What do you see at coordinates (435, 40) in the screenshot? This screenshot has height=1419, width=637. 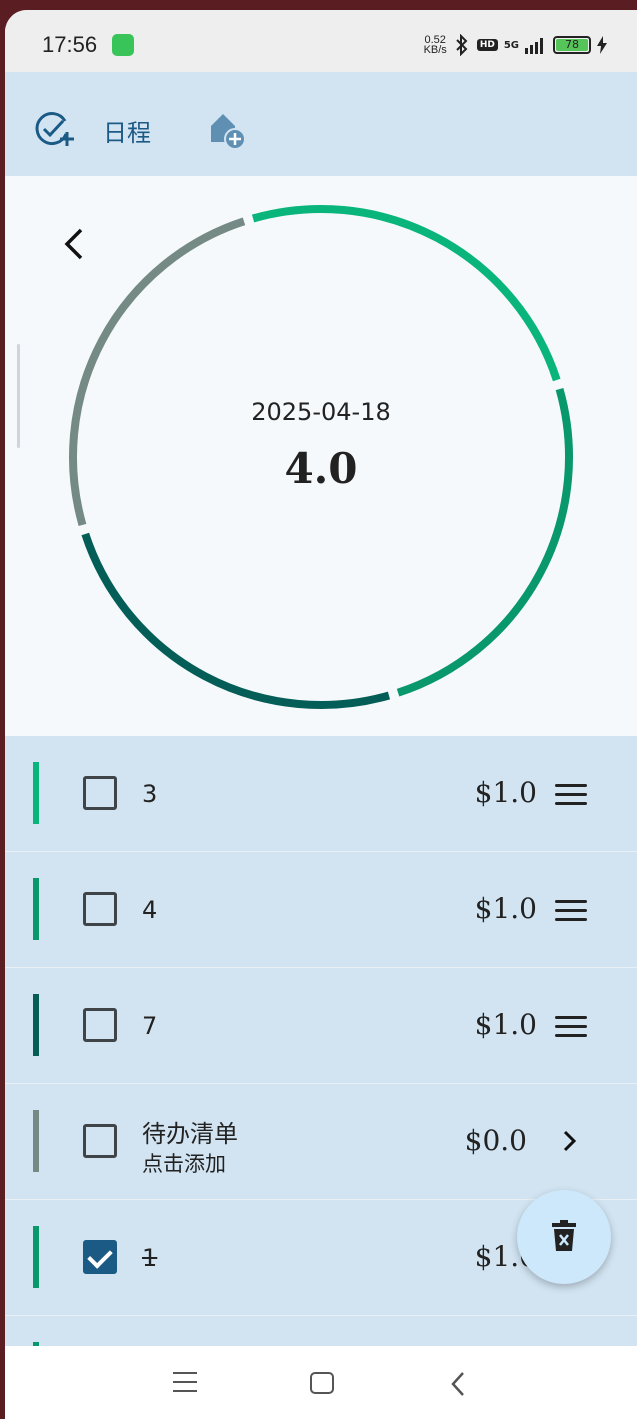 I see `network-speed-value: 0.52` at bounding box center [435, 40].